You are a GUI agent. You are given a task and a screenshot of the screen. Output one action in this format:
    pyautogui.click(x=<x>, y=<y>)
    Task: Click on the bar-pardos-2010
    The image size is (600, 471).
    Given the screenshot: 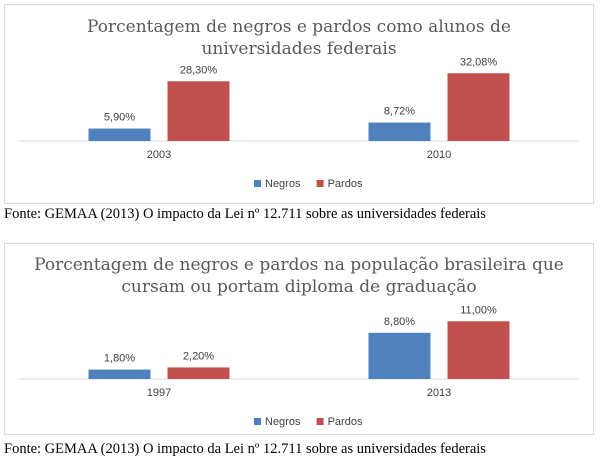 What is the action you would take?
    pyautogui.click(x=478, y=107)
    